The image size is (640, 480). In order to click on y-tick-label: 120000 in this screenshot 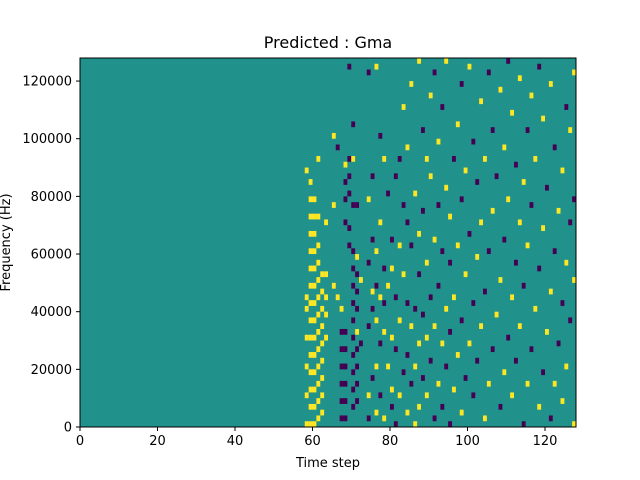, I will do `click(47, 82)`.